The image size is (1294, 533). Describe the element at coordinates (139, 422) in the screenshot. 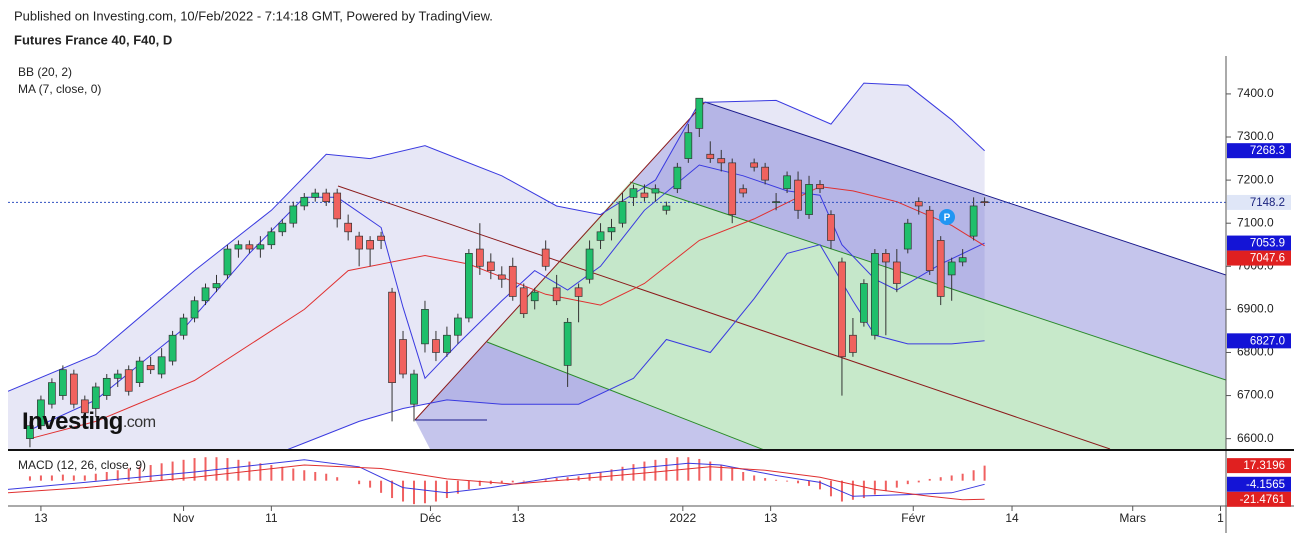

I see `logo-suffix: .com` at that location.